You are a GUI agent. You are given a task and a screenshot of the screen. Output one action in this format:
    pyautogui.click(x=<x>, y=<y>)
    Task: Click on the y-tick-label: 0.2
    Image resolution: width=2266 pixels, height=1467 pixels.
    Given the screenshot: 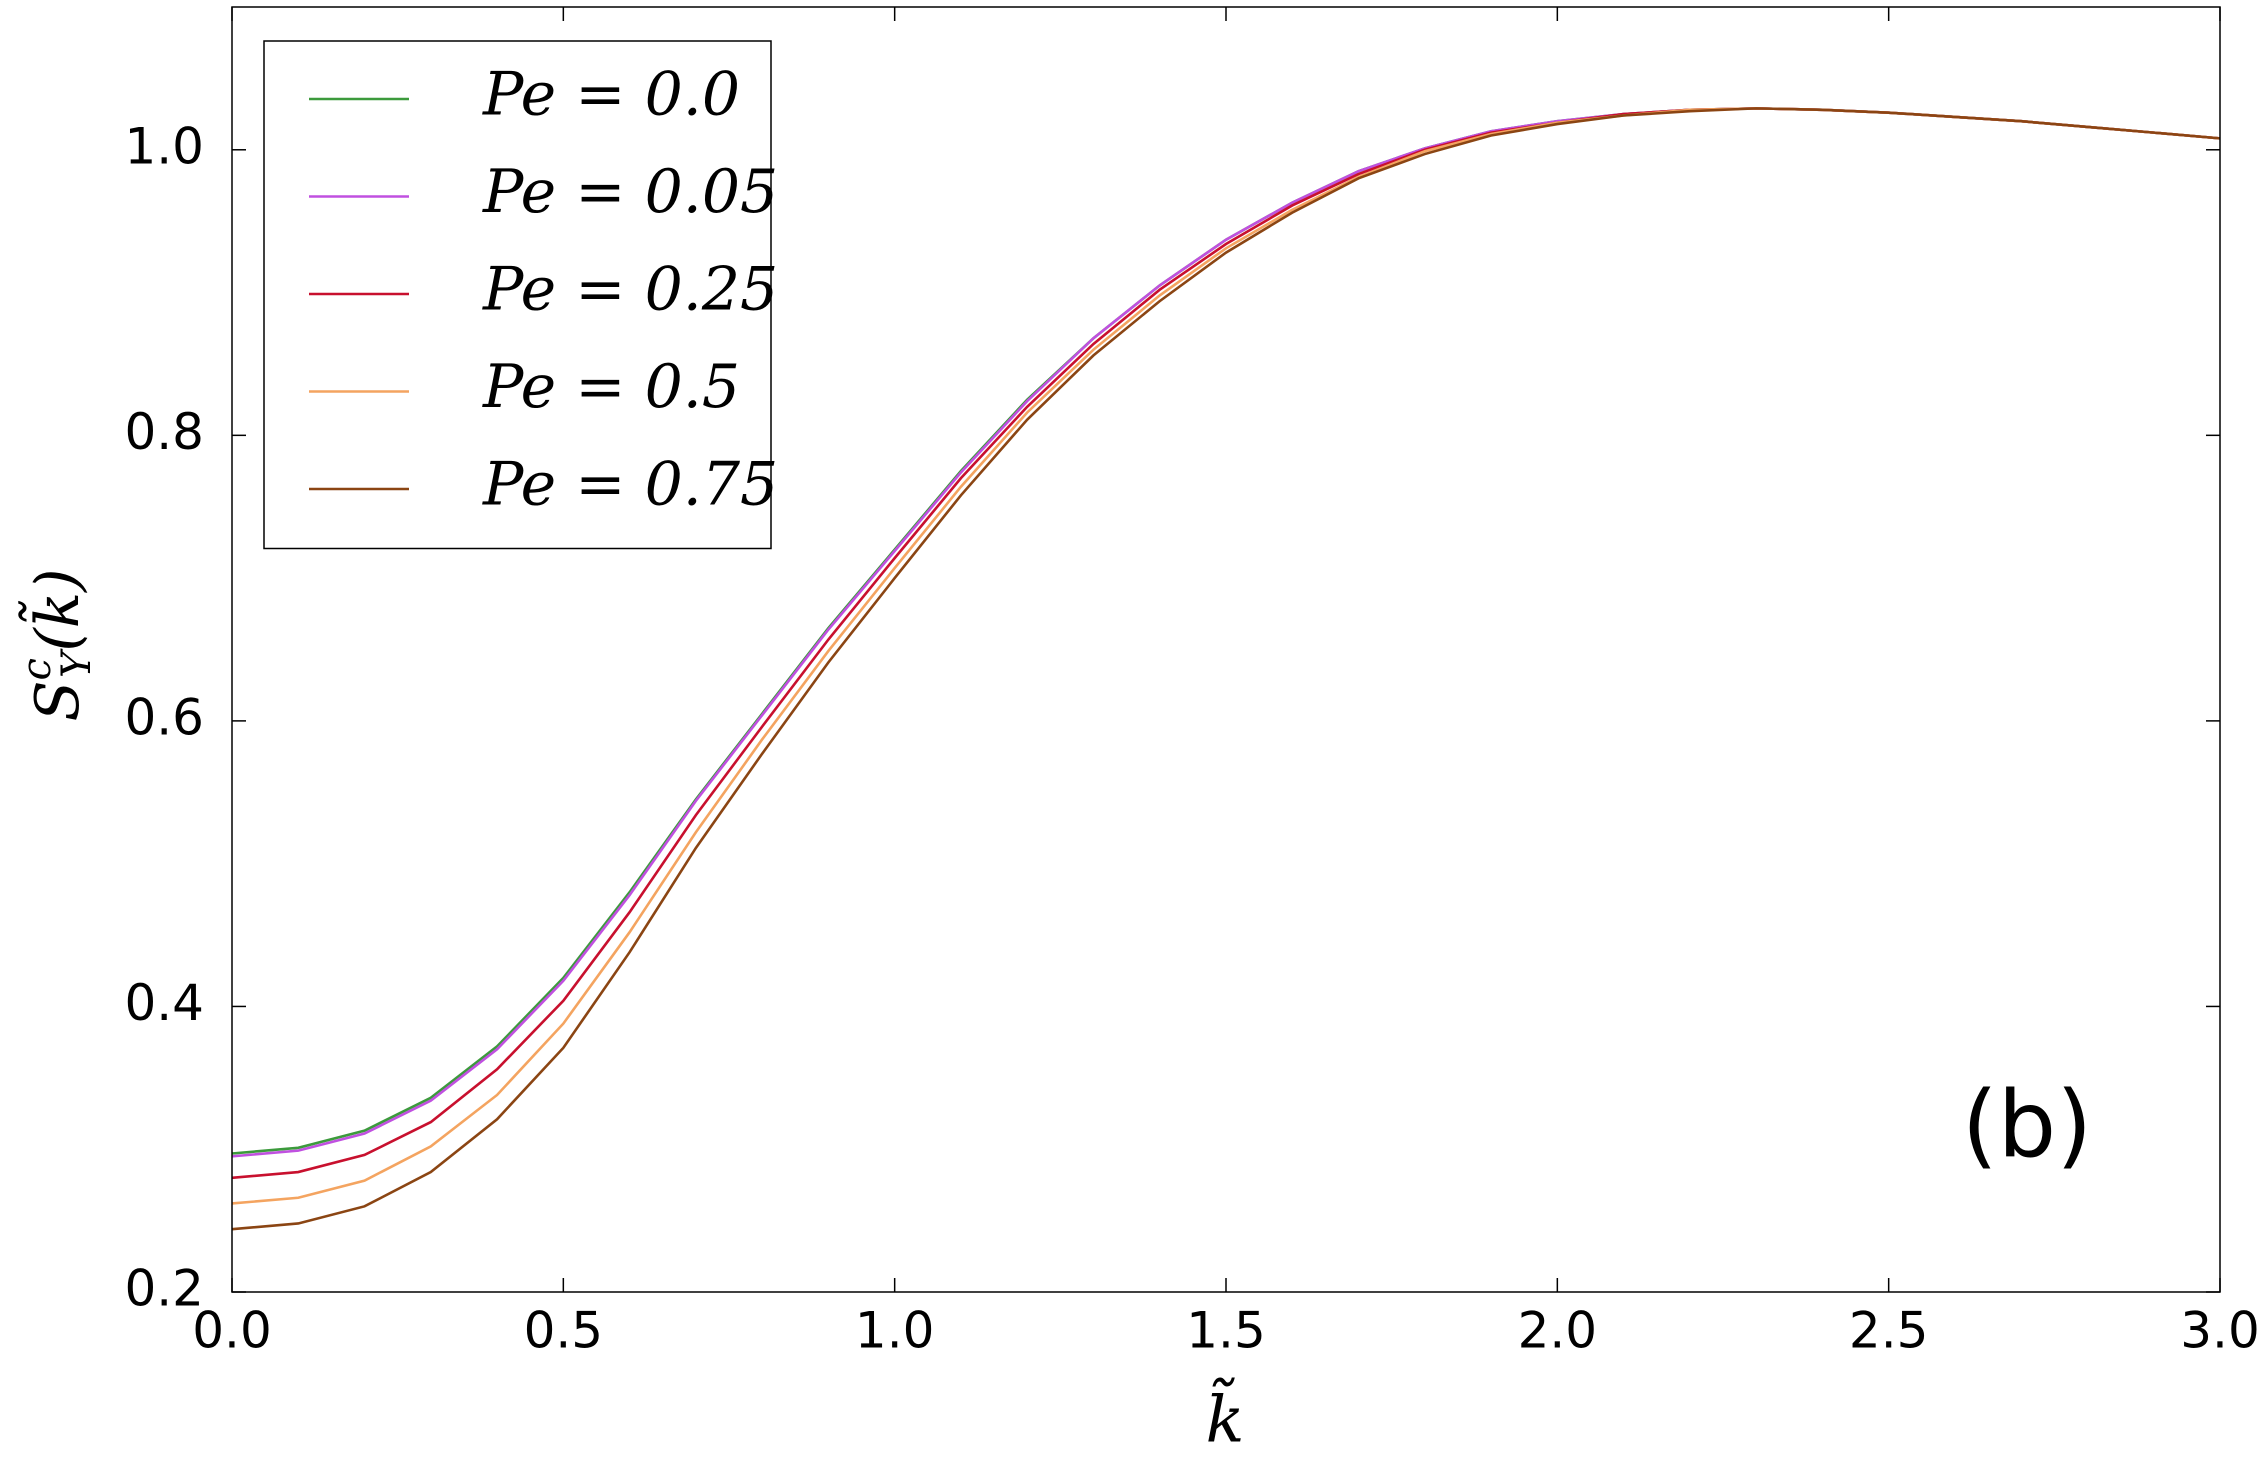 What is the action you would take?
    pyautogui.click(x=164, y=1289)
    